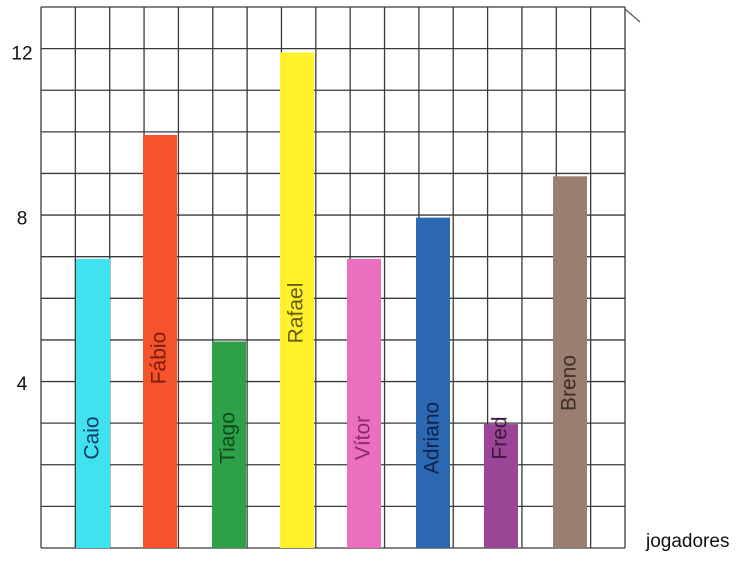  What do you see at coordinates (296, 313) in the screenshot?
I see `bar-label: Rafael` at bounding box center [296, 313].